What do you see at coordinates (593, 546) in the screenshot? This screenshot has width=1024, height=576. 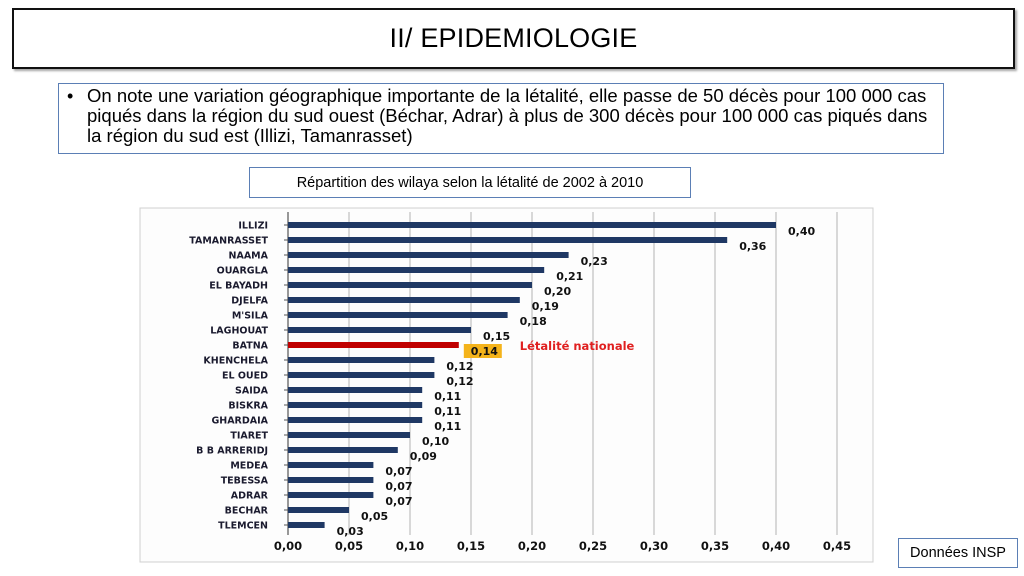 I see `x-tick-label: 0,25` at bounding box center [593, 546].